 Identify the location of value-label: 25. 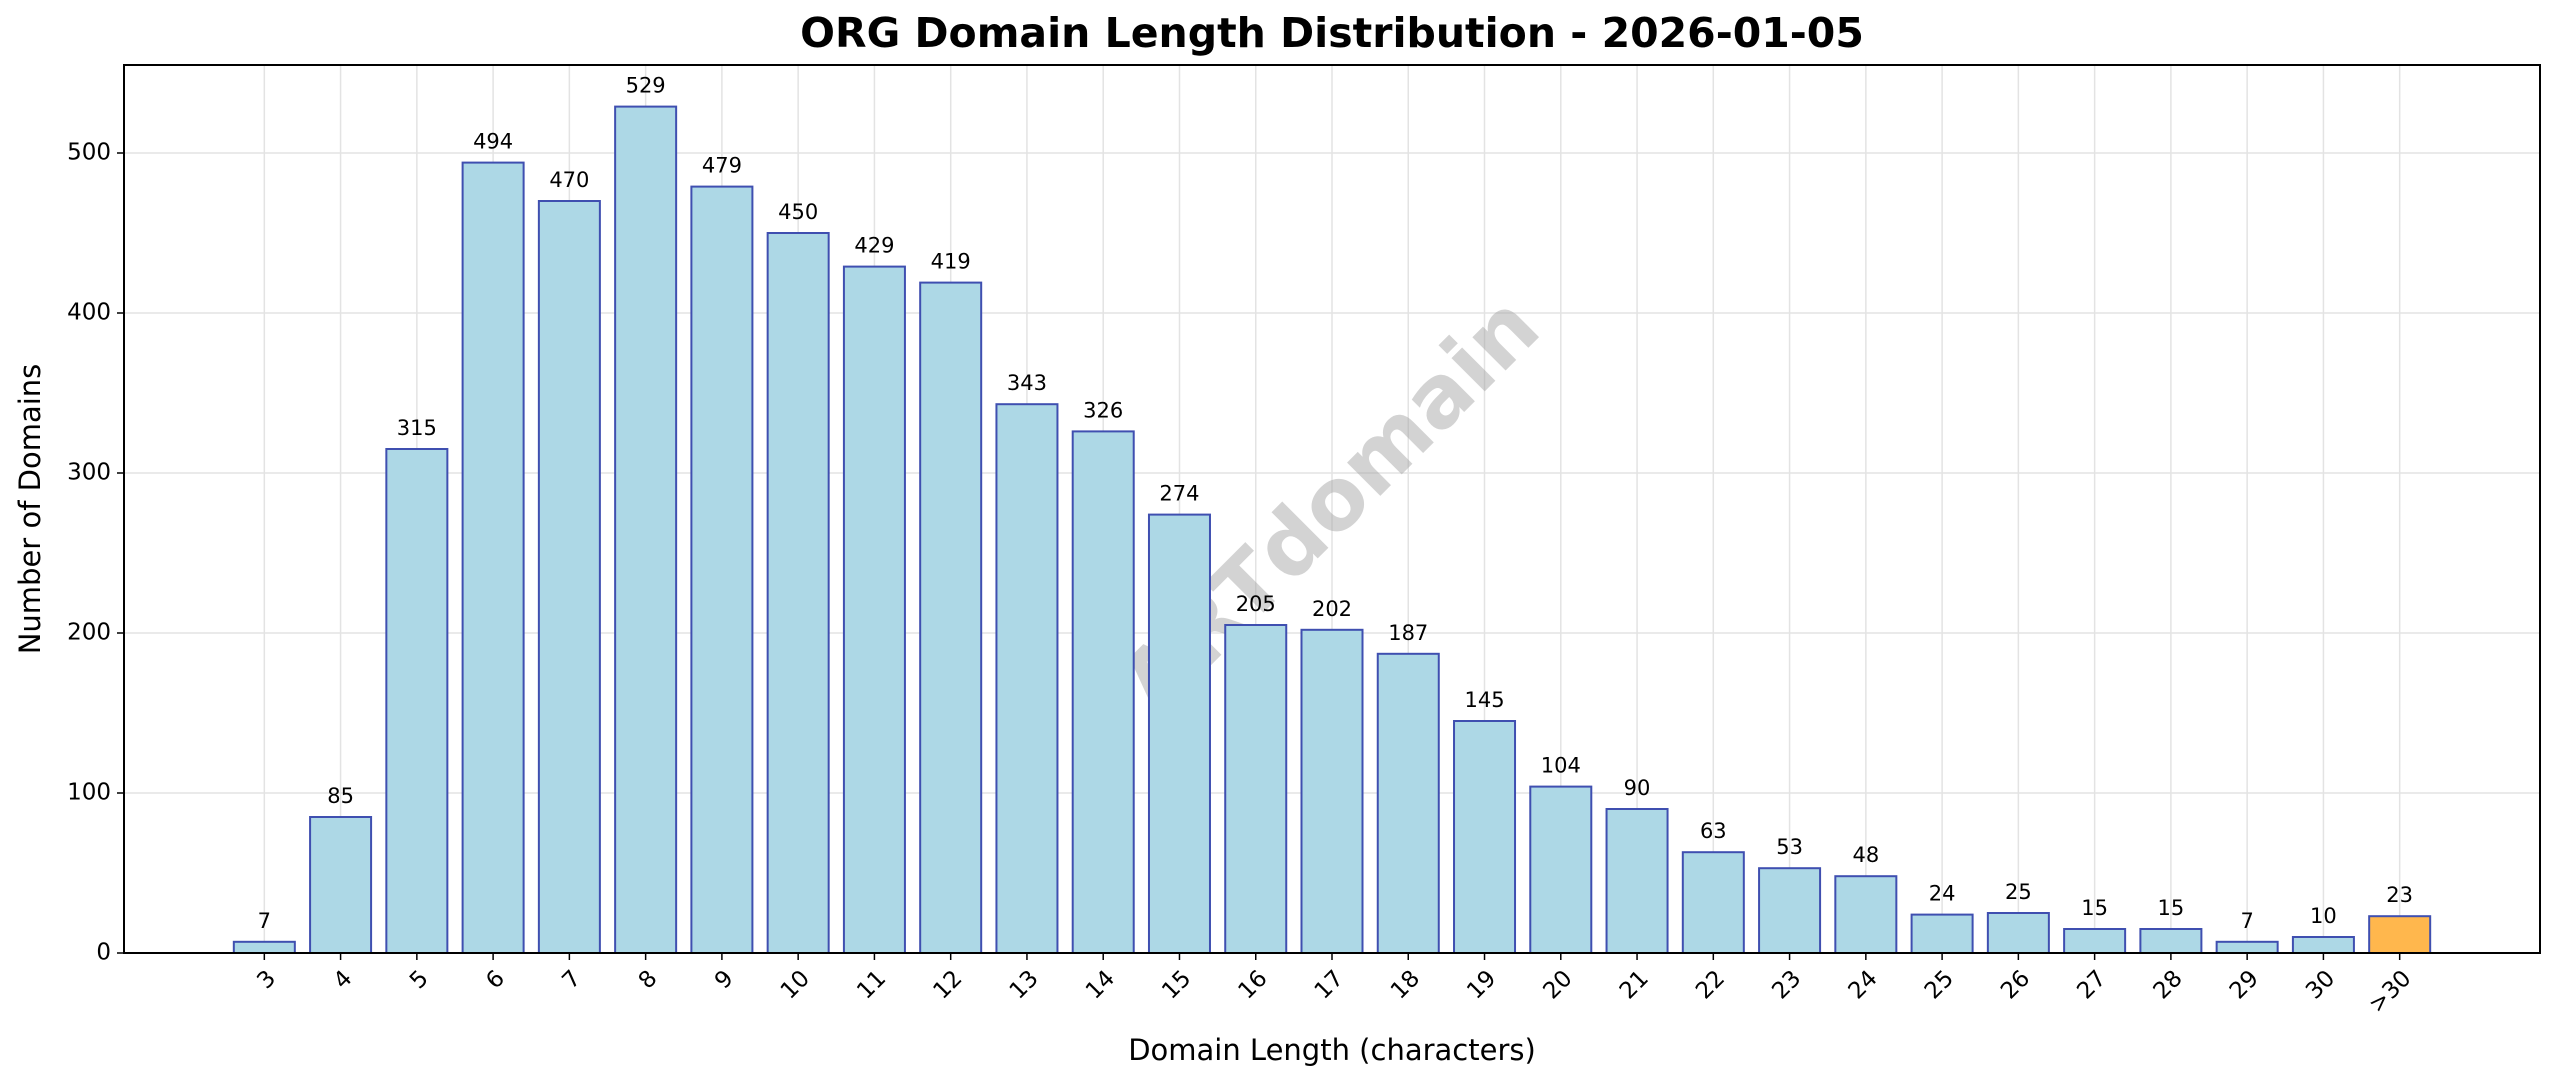
(2018, 892).